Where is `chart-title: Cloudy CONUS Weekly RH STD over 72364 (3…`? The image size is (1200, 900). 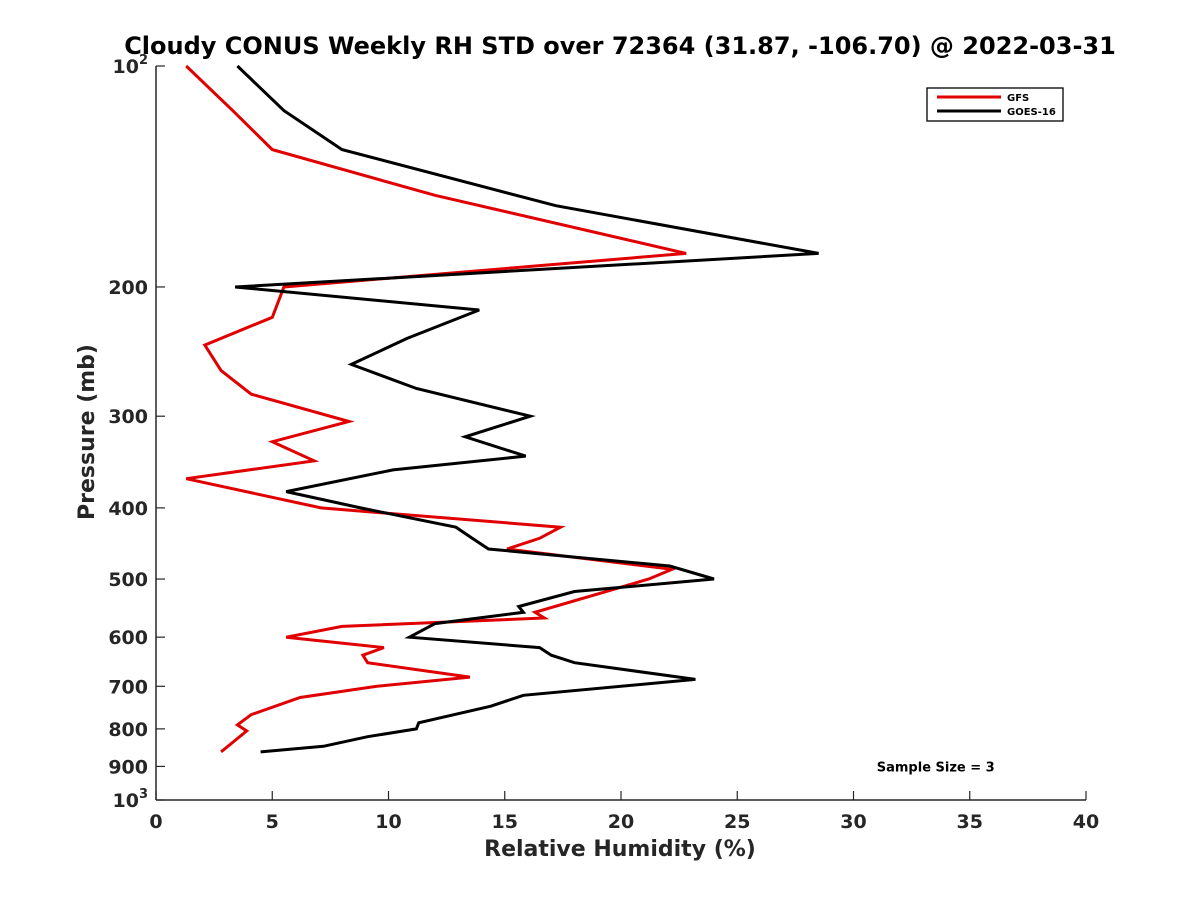 chart-title: Cloudy CONUS Weekly RH STD over 72364 (3… is located at coordinates (620, 46).